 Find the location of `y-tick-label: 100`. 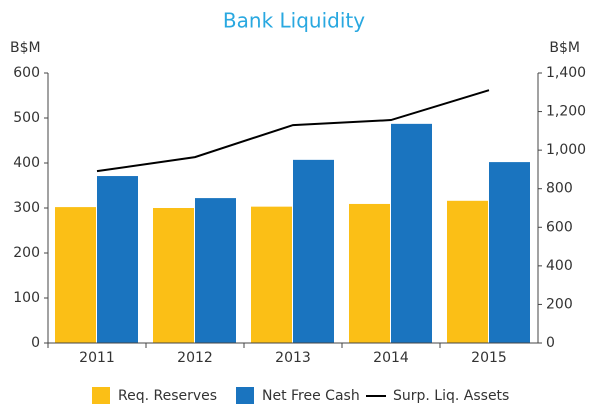

y-tick-label: 100 is located at coordinates (26, 298).